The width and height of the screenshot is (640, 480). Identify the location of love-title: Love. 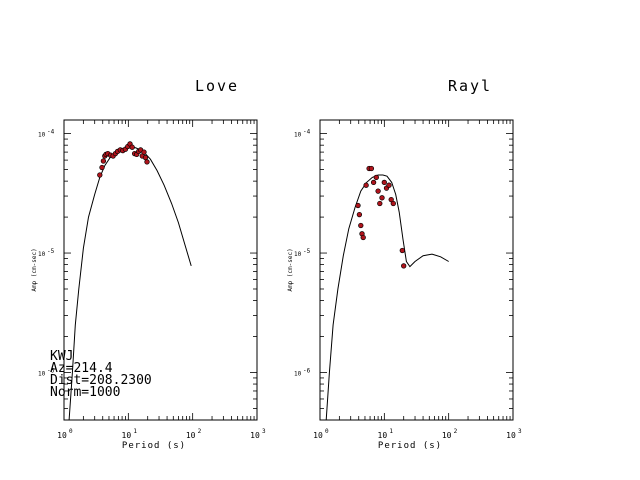
(217, 86).